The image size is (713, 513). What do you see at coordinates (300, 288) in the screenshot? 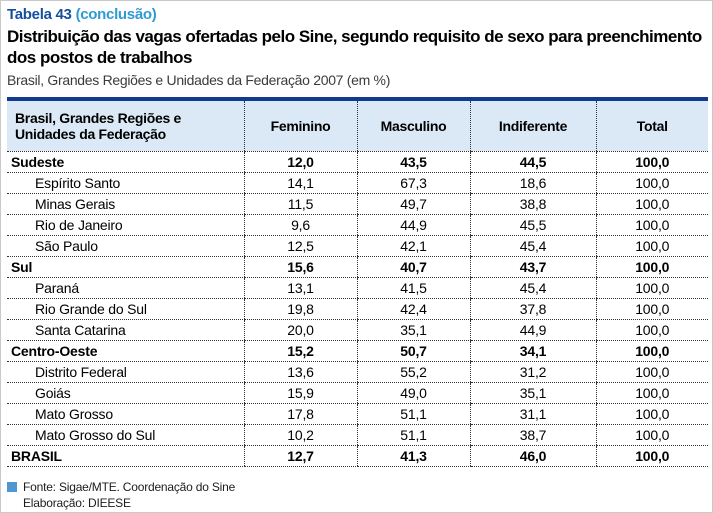
I see `cell-feminino: 13,1` at bounding box center [300, 288].